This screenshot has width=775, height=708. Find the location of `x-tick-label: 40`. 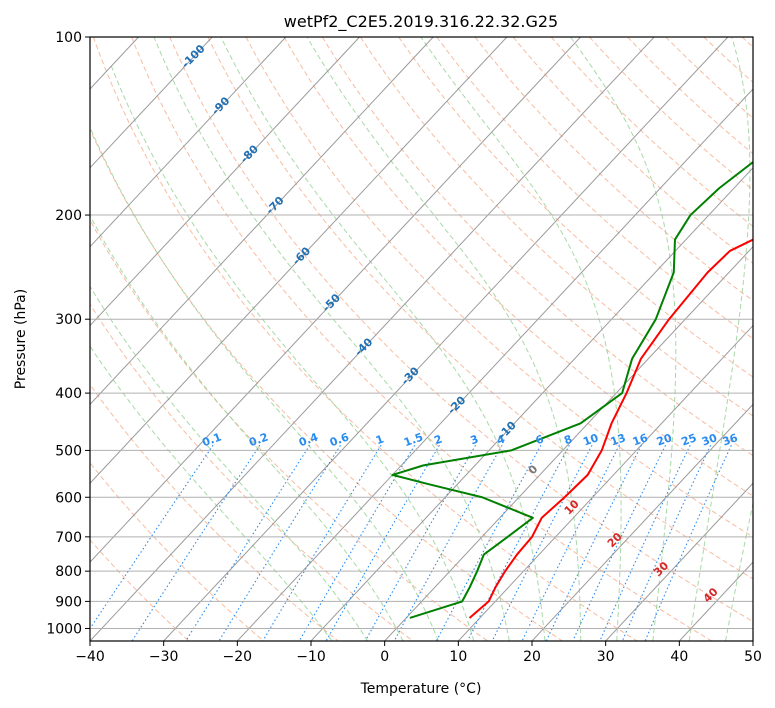

x-tick-label: 40 is located at coordinates (679, 657).